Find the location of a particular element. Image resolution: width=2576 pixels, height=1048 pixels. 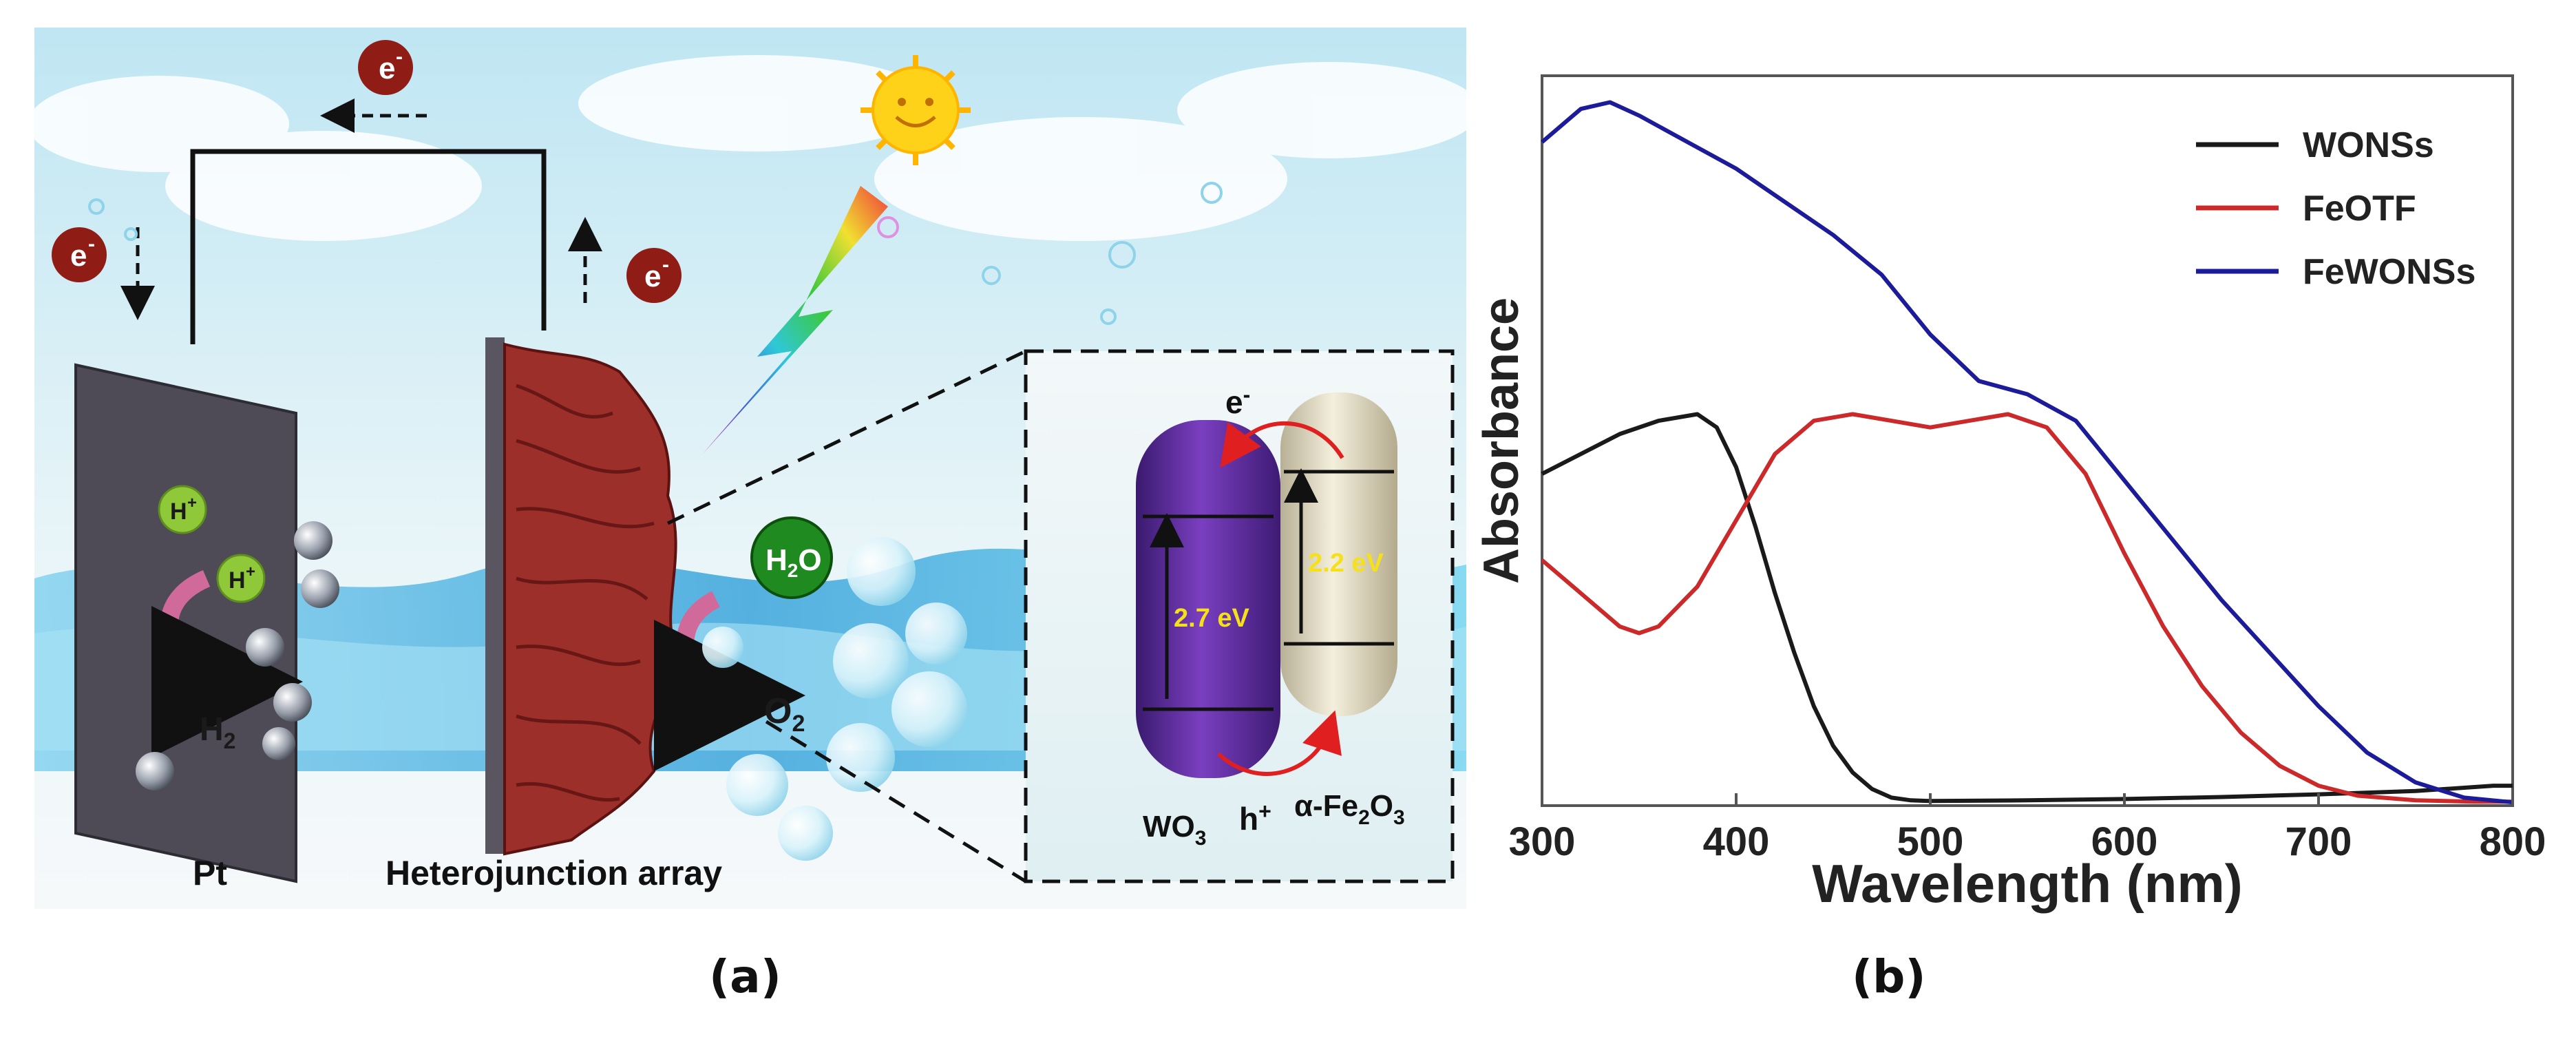

heterojunction-array is located at coordinates (590, 599).